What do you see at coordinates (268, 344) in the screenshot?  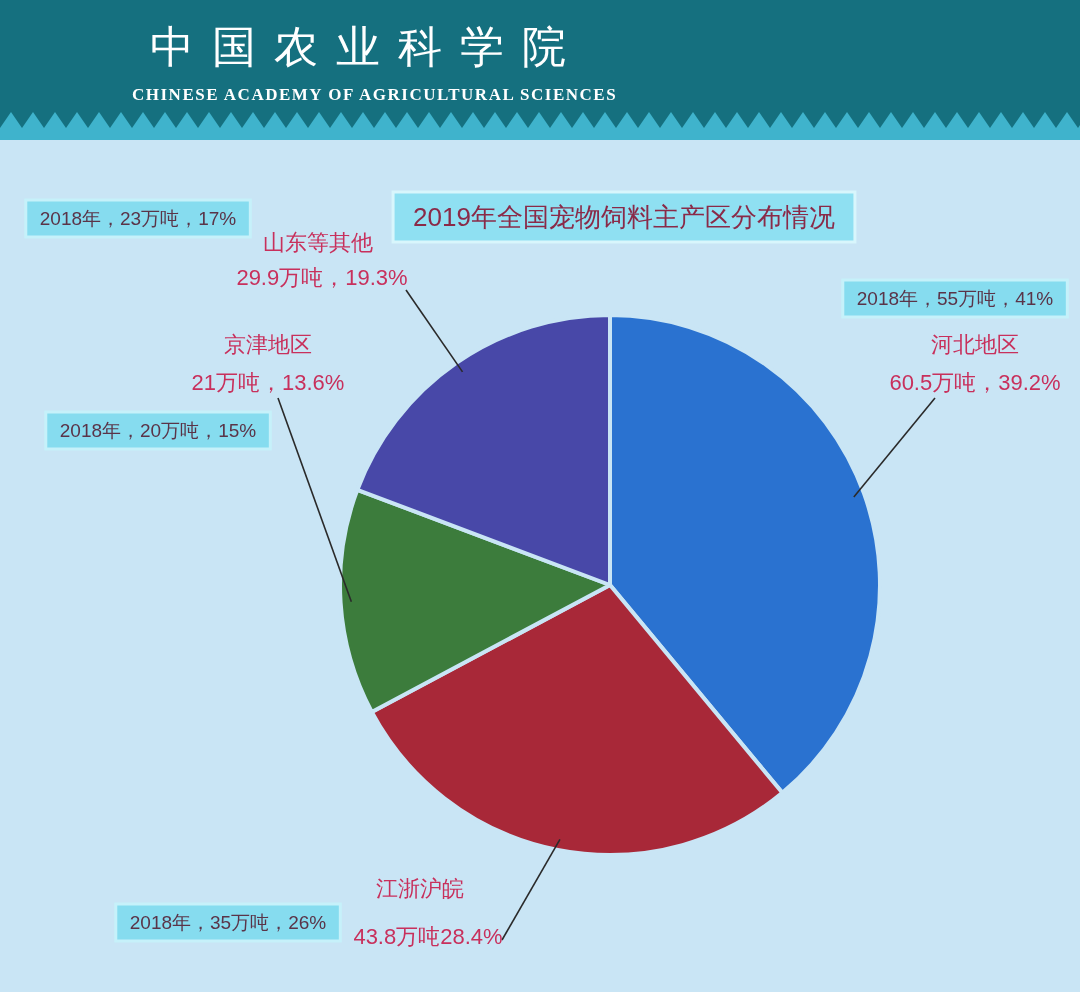 I see `slice-label: 京津地区` at bounding box center [268, 344].